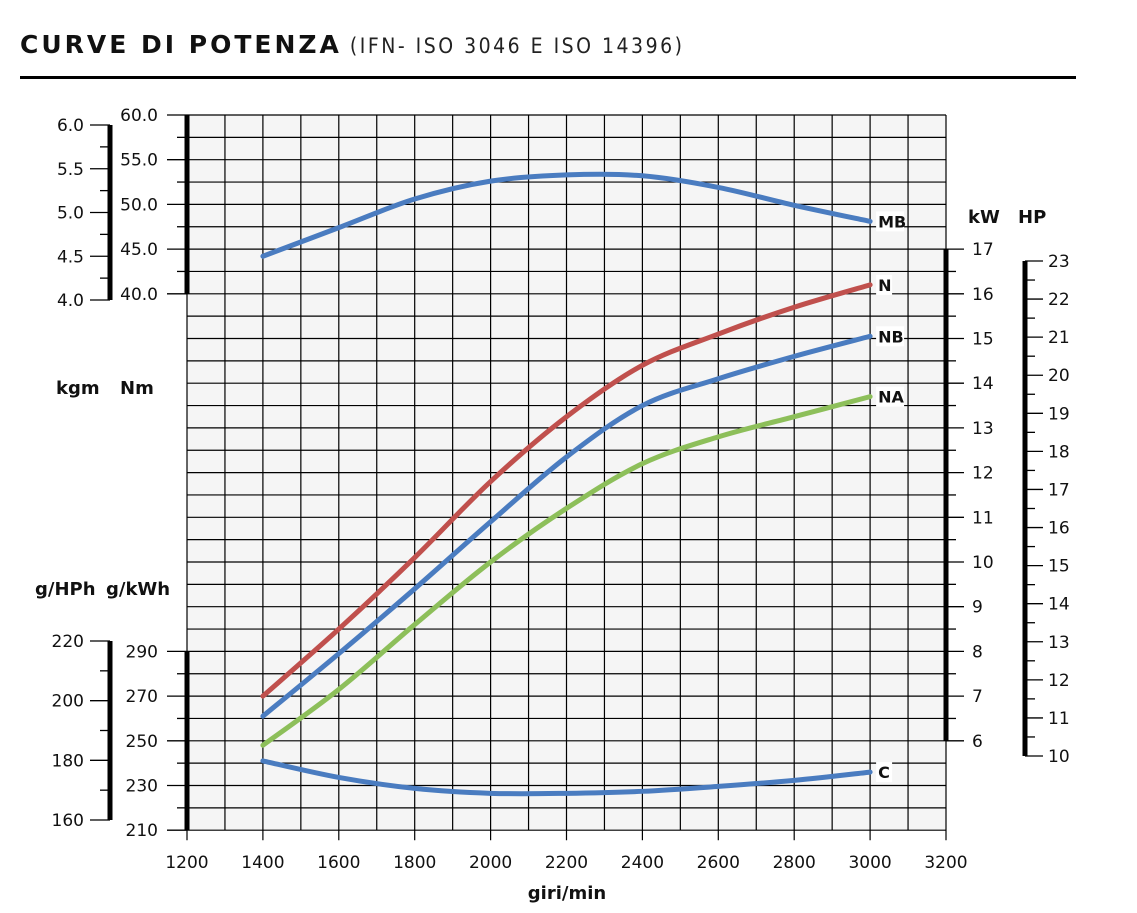 The width and height of the screenshot is (1137, 913). Describe the element at coordinates (977, 652) in the screenshot. I see `kw-tick-label: 8` at that location.